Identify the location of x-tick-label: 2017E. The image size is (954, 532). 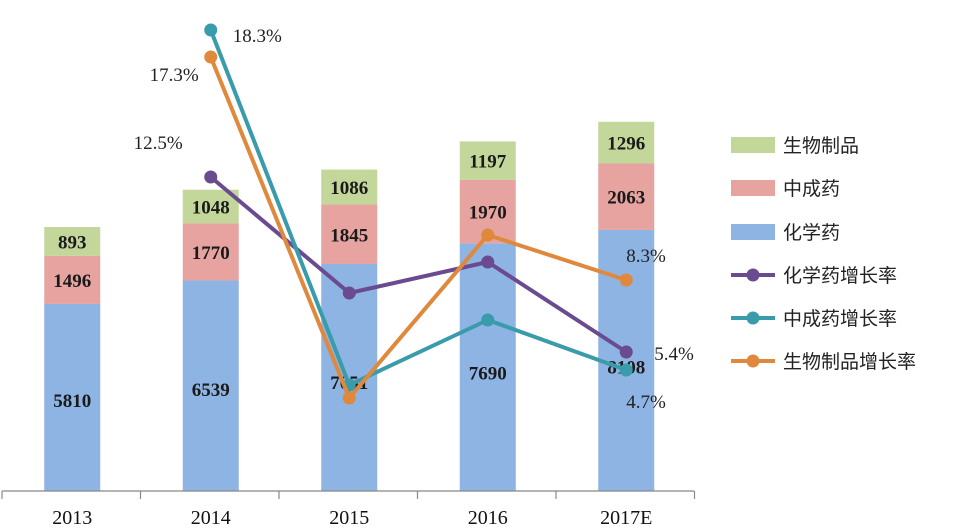
(626, 518).